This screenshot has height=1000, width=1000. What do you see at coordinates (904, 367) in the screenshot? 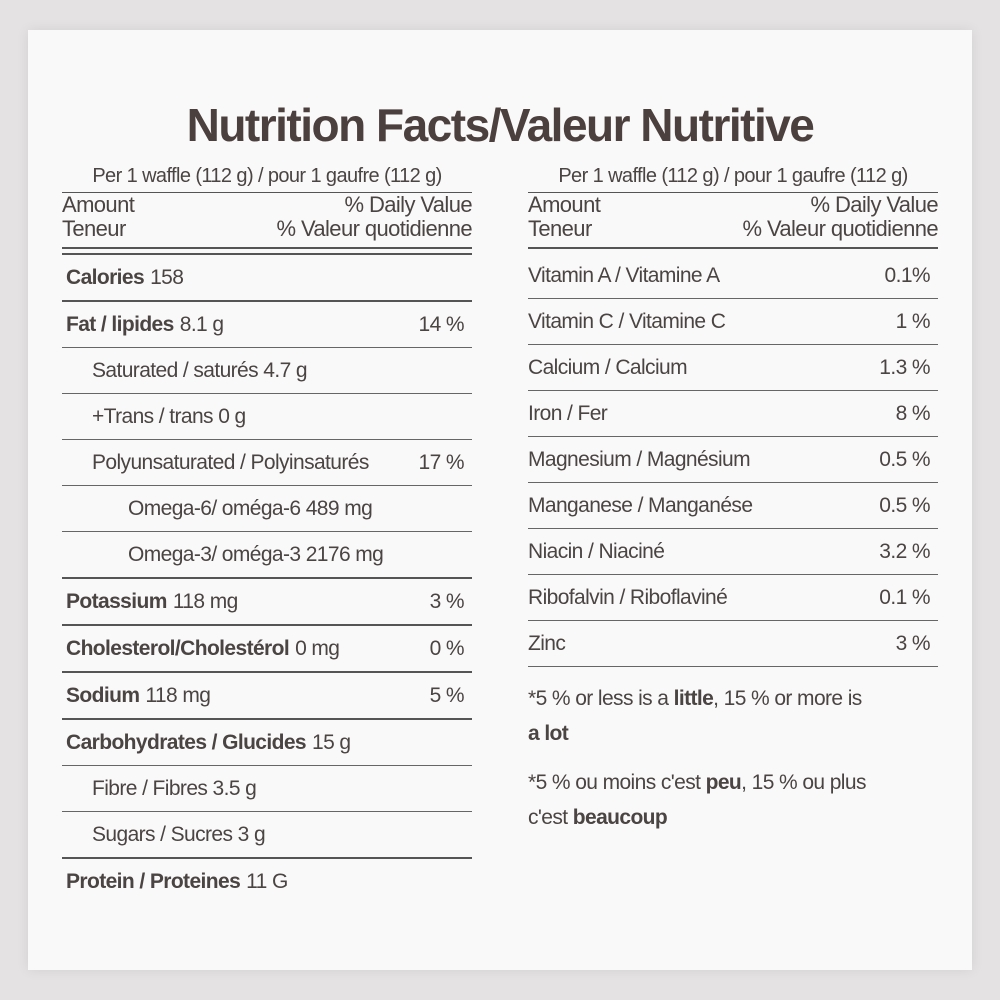
I see `daily-value: 1.3 %` at bounding box center [904, 367].